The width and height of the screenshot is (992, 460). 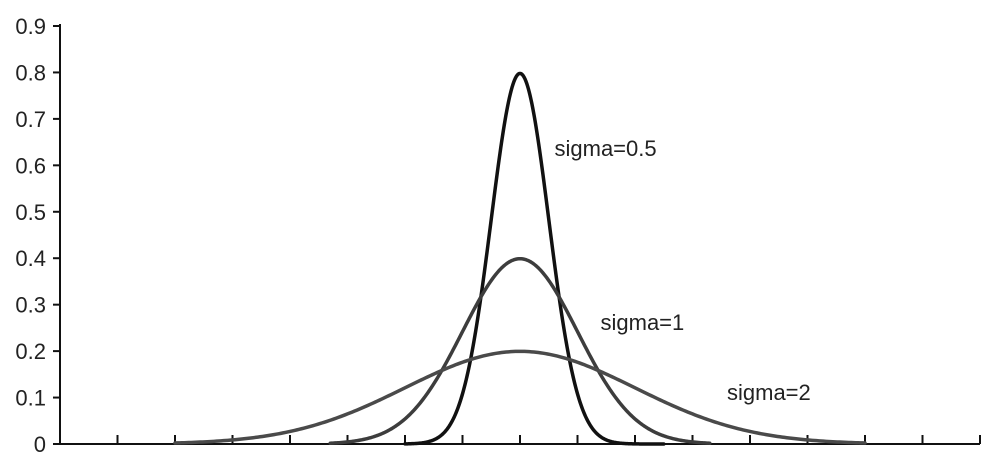 I want to click on y-tick-label: 0.7, so click(x=30, y=119).